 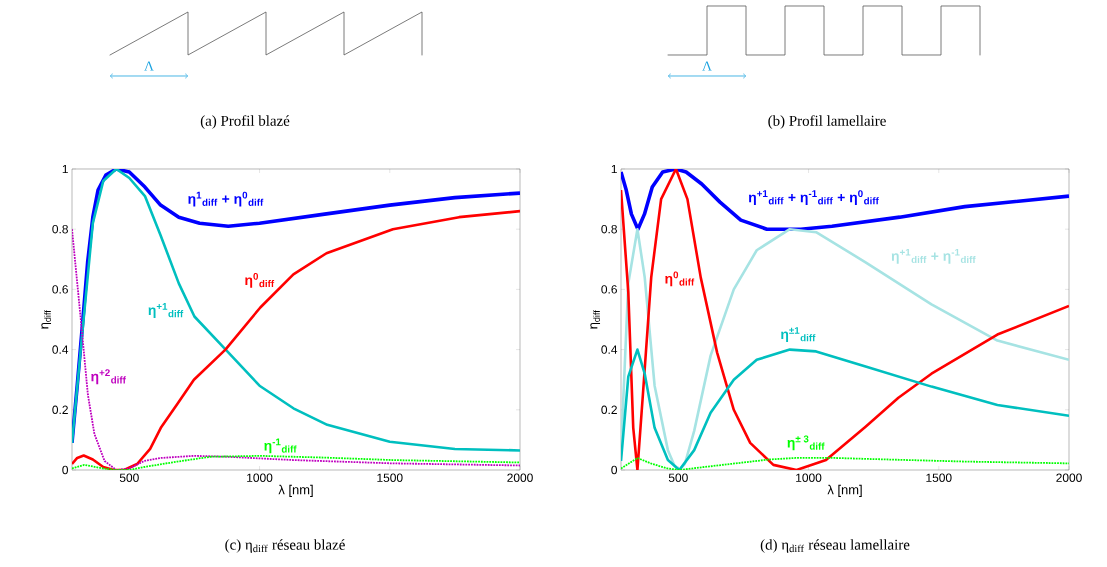 What do you see at coordinates (280, 446) in the screenshot?
I see `series-label: η$^{-1}$diff` at bounding box center [280, 446].